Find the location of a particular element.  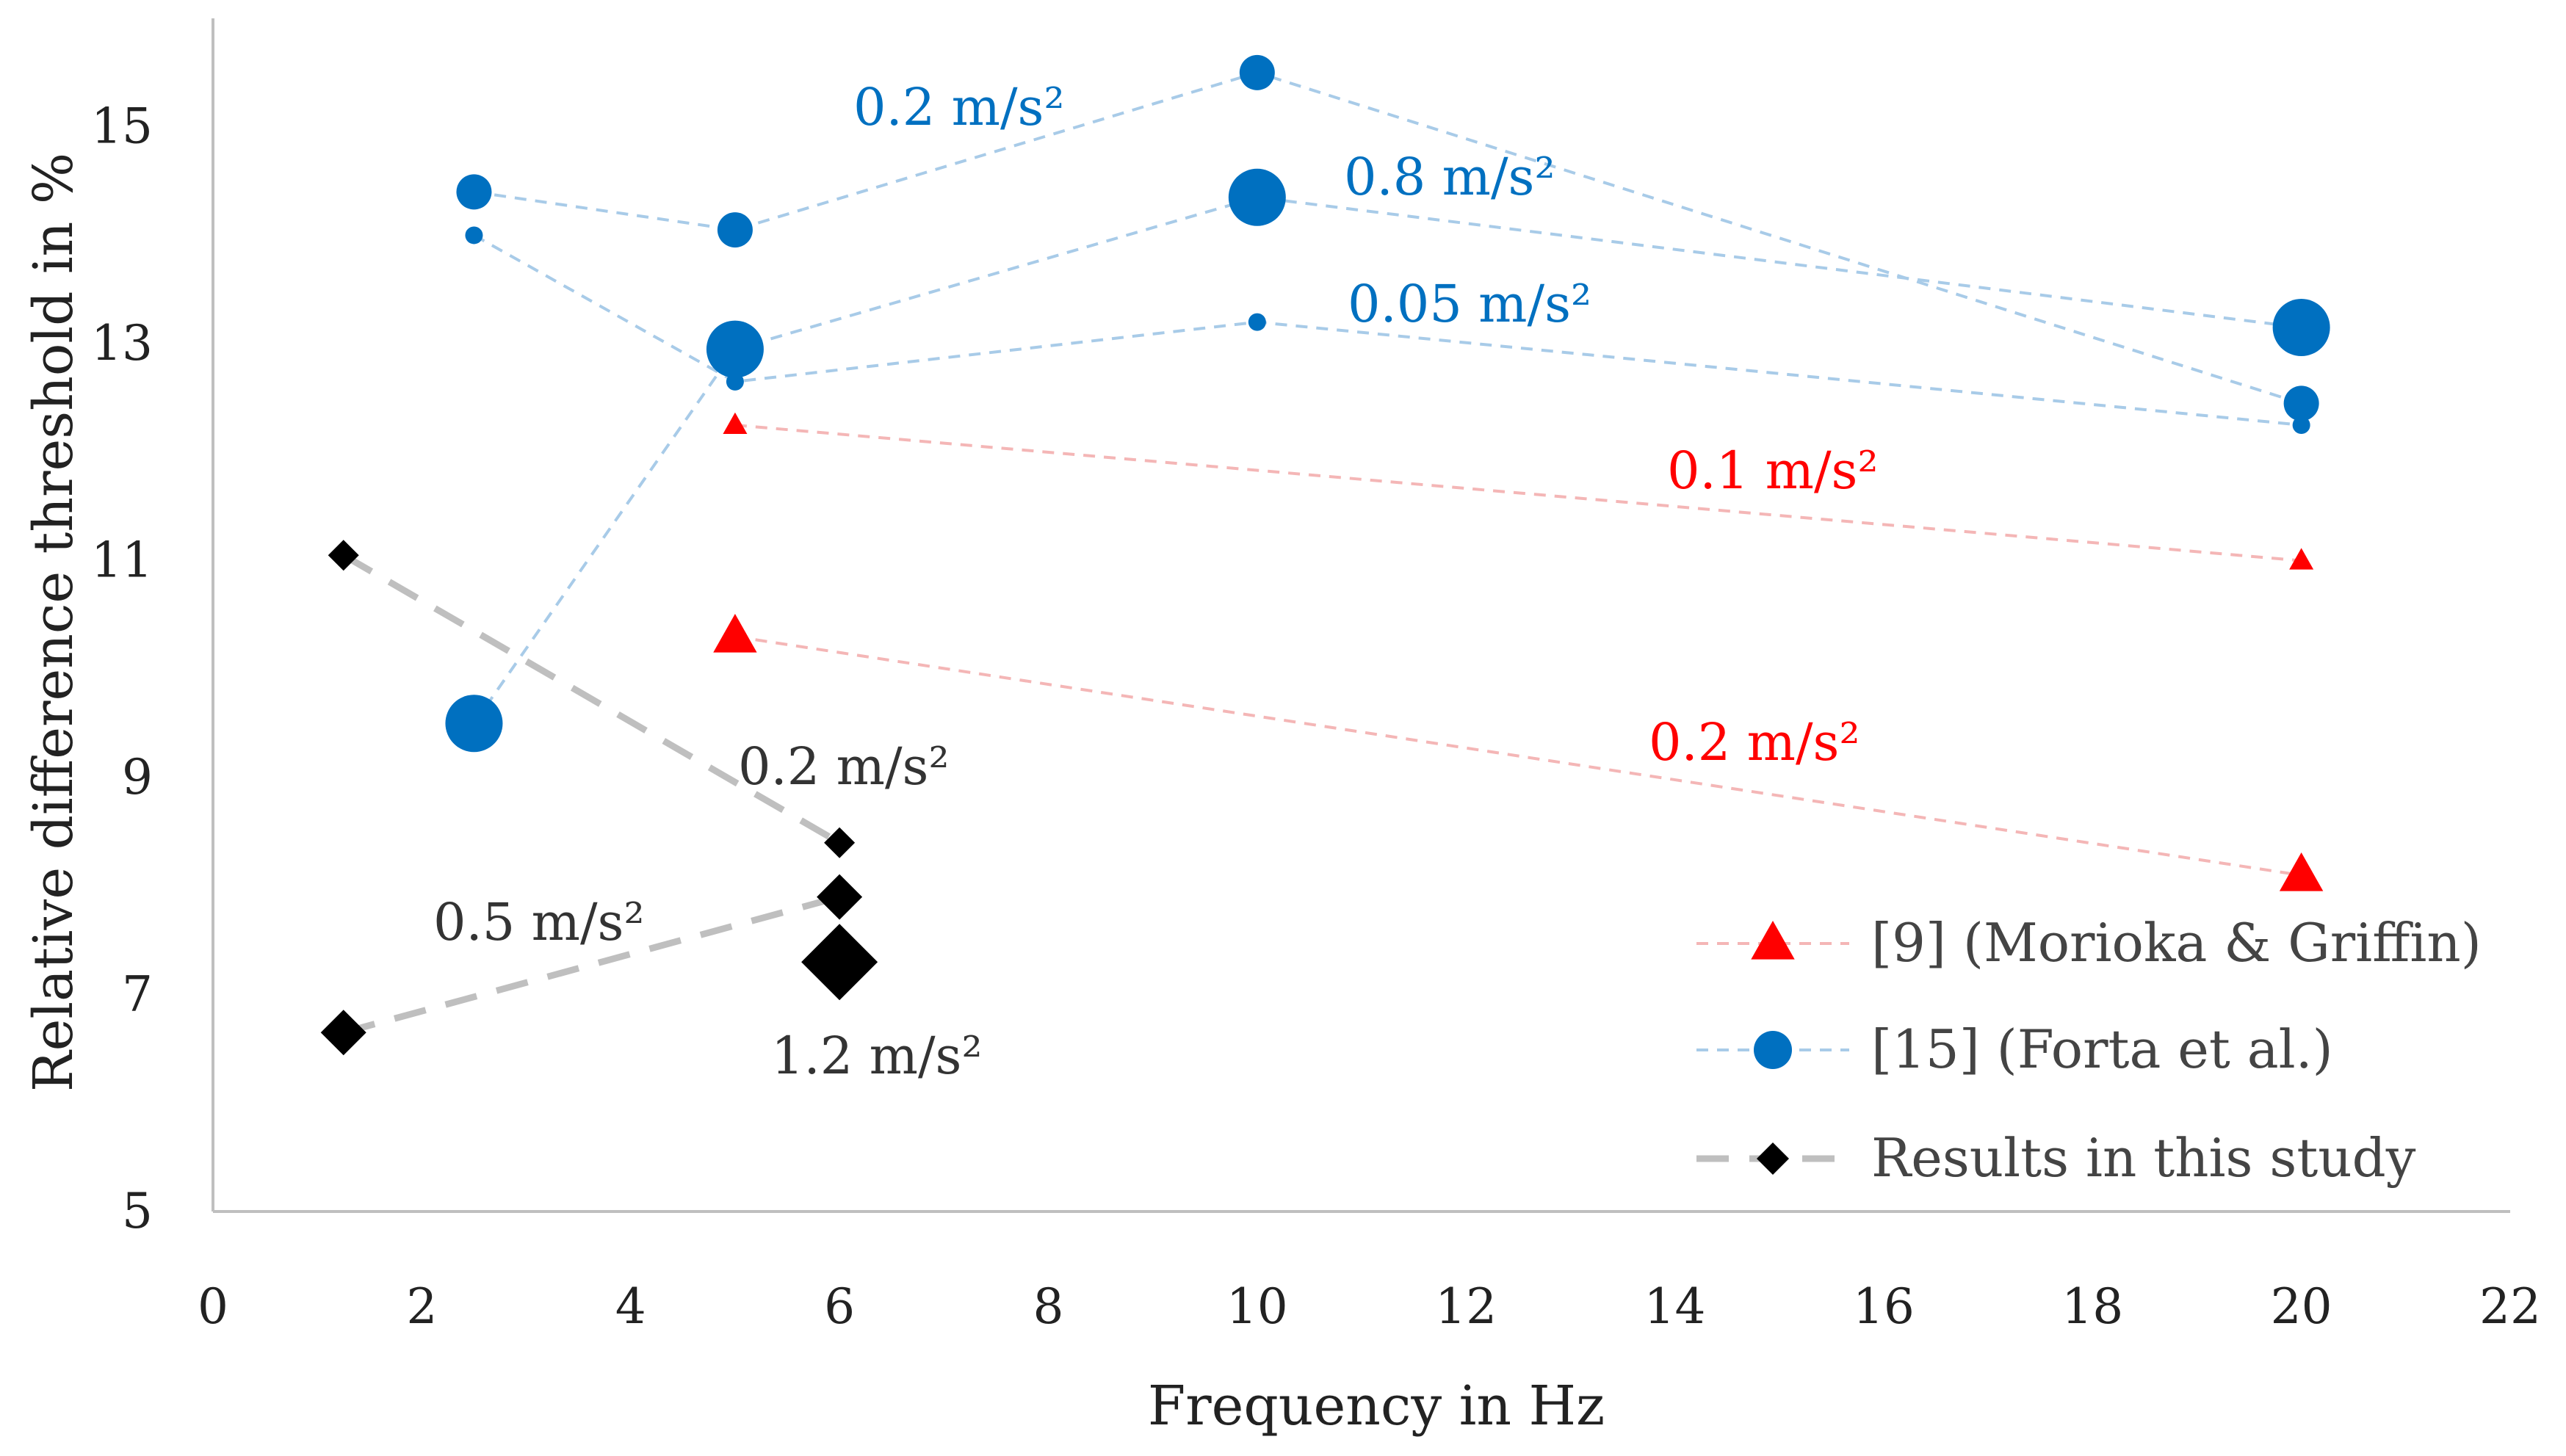

x-tick-label: 22 is located at coordinates (2510, 1306).